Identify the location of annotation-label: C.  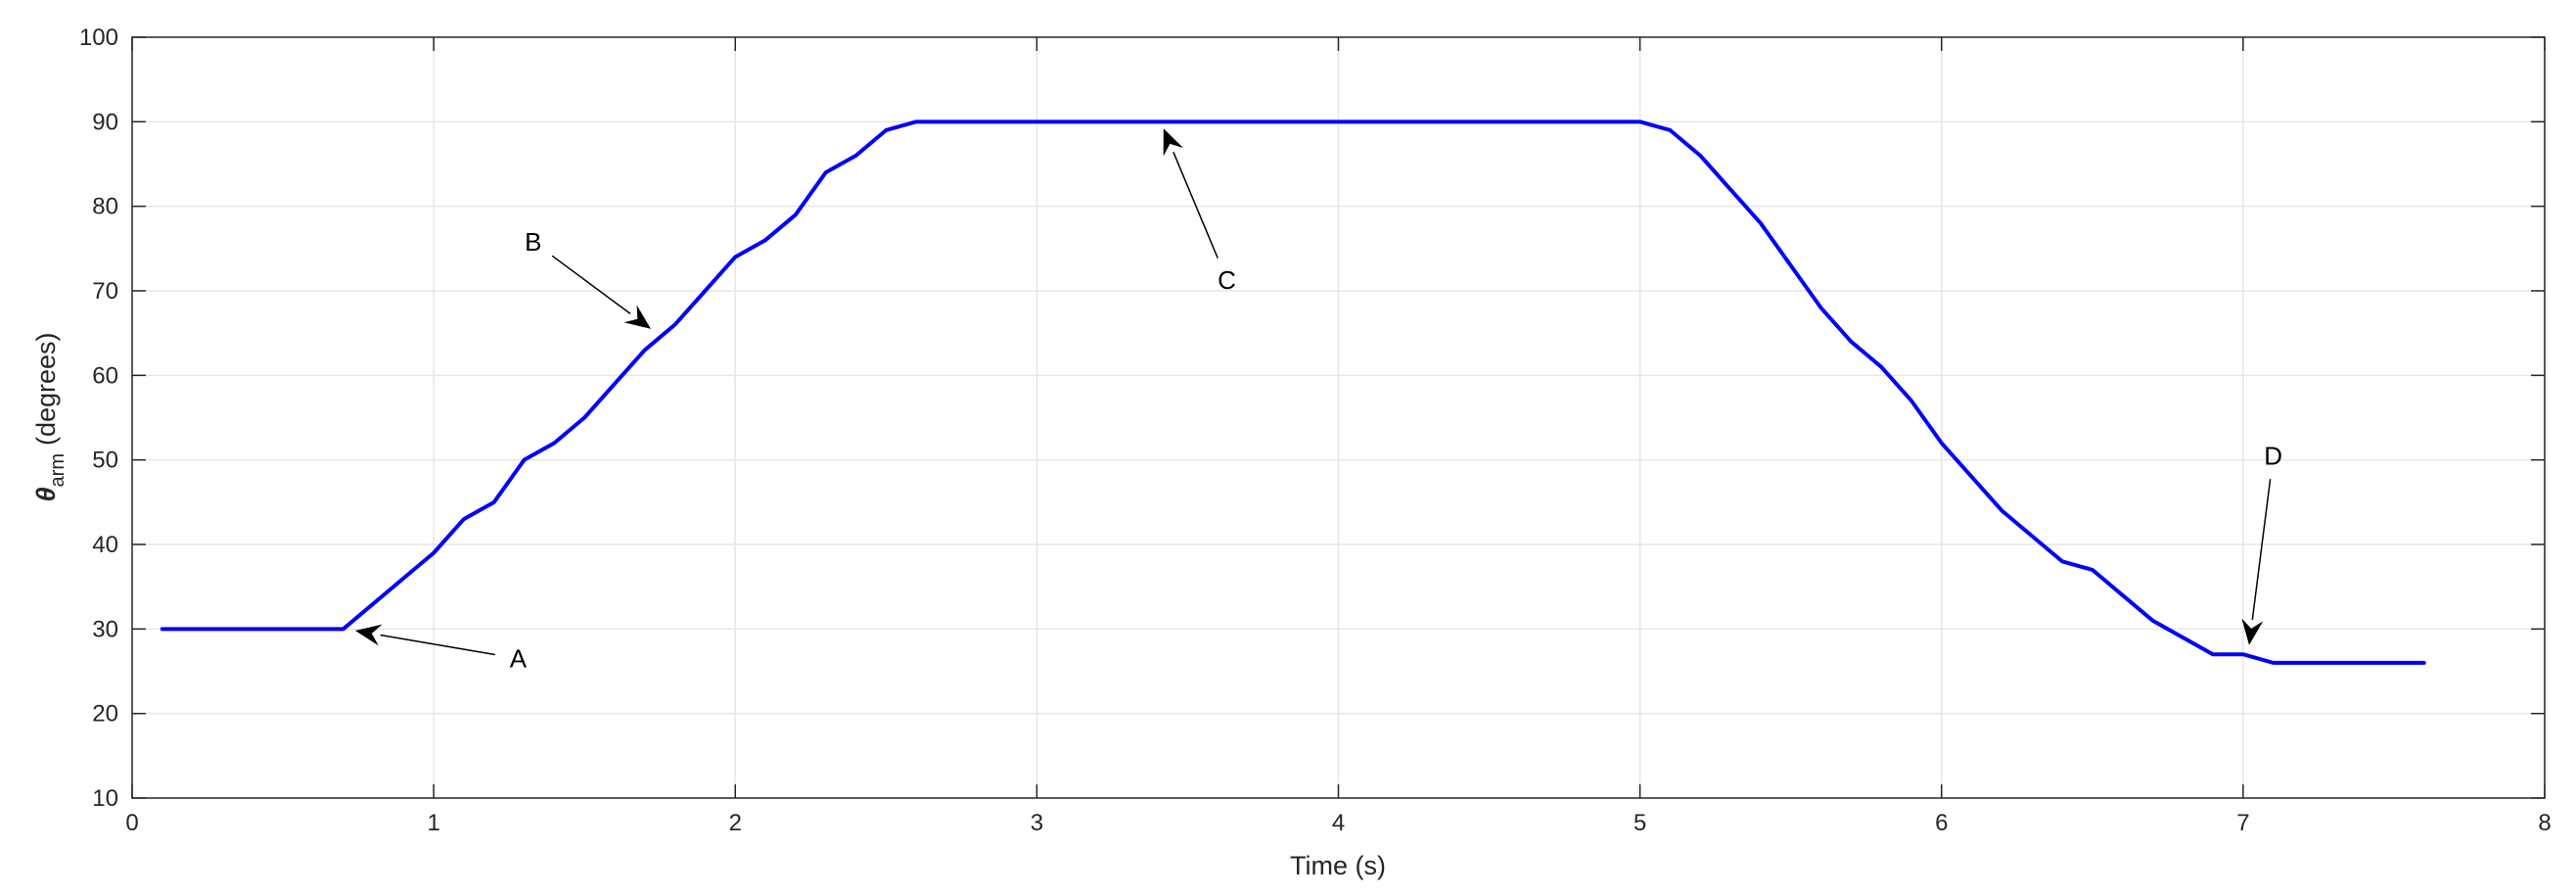
(1227, 280).